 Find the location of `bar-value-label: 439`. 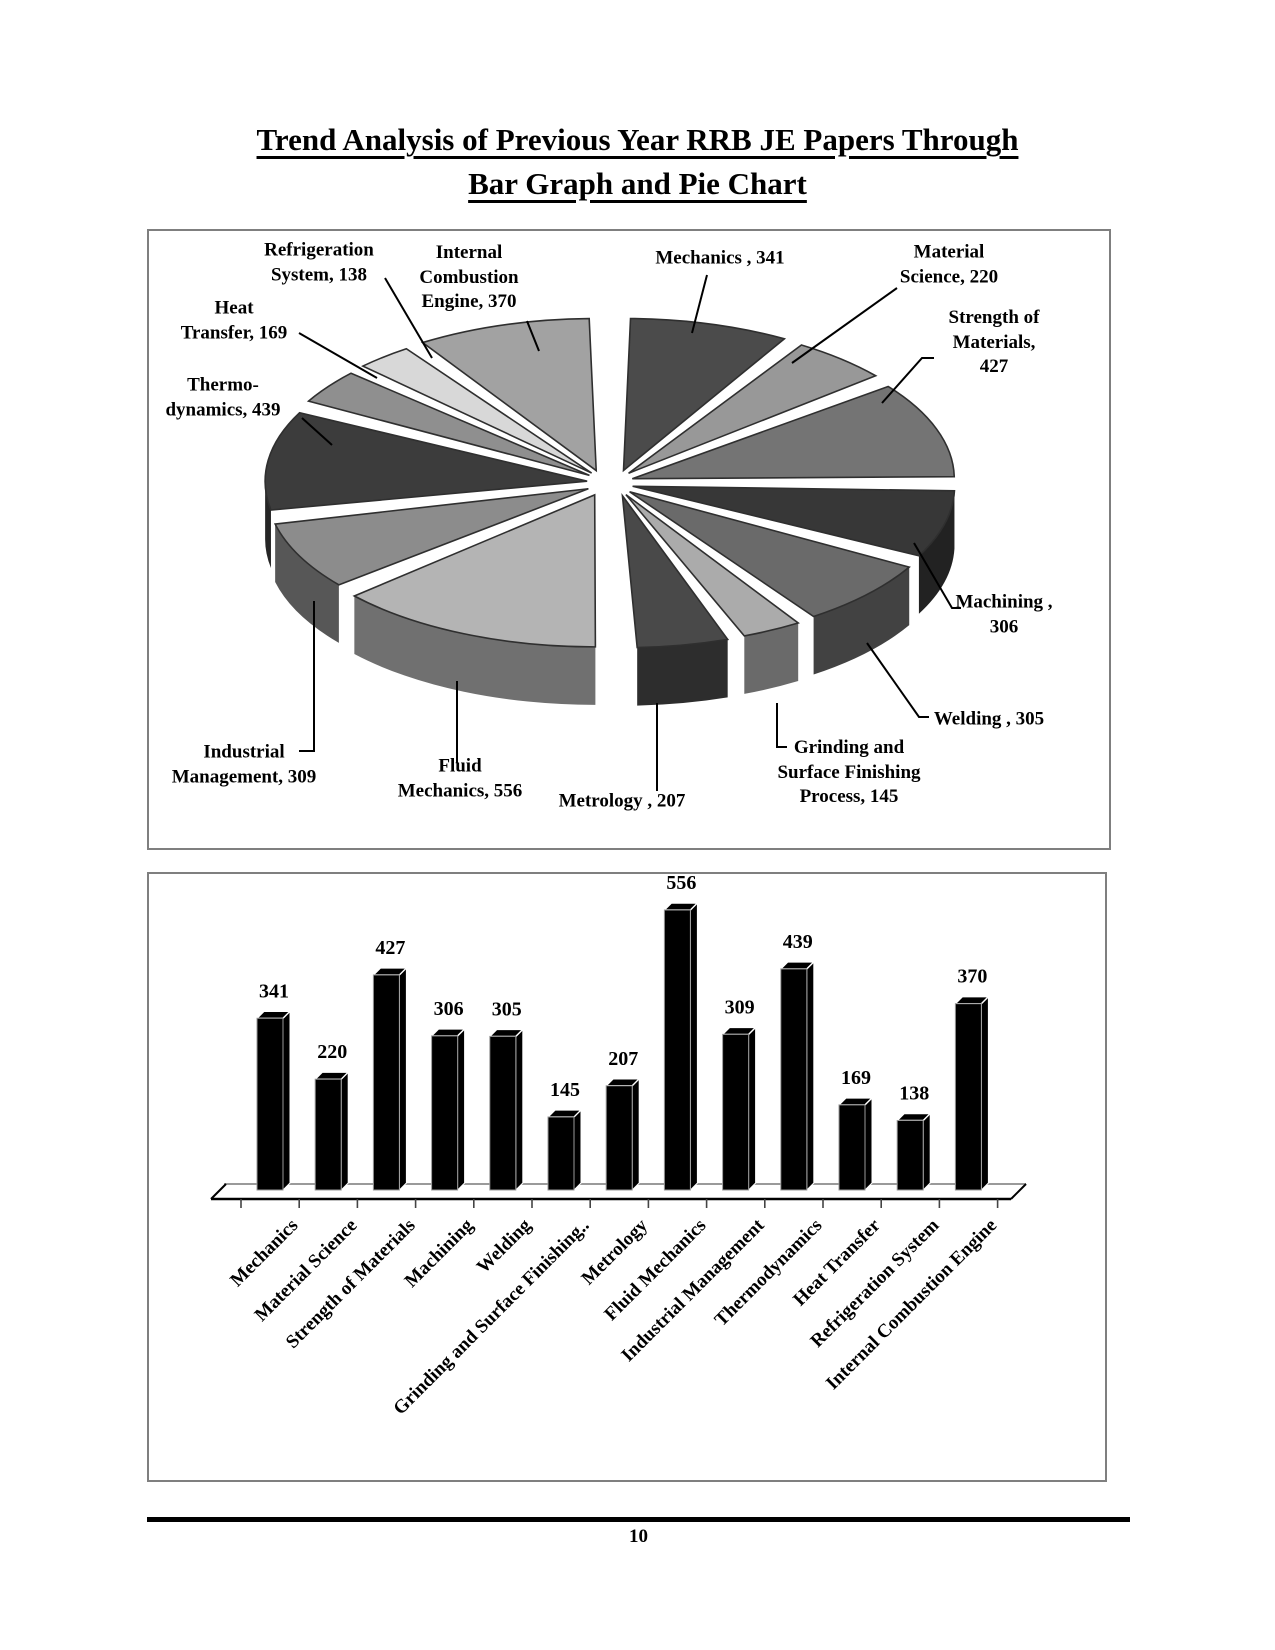

bar-value-label: 439 is located at coordinates (798, 942).